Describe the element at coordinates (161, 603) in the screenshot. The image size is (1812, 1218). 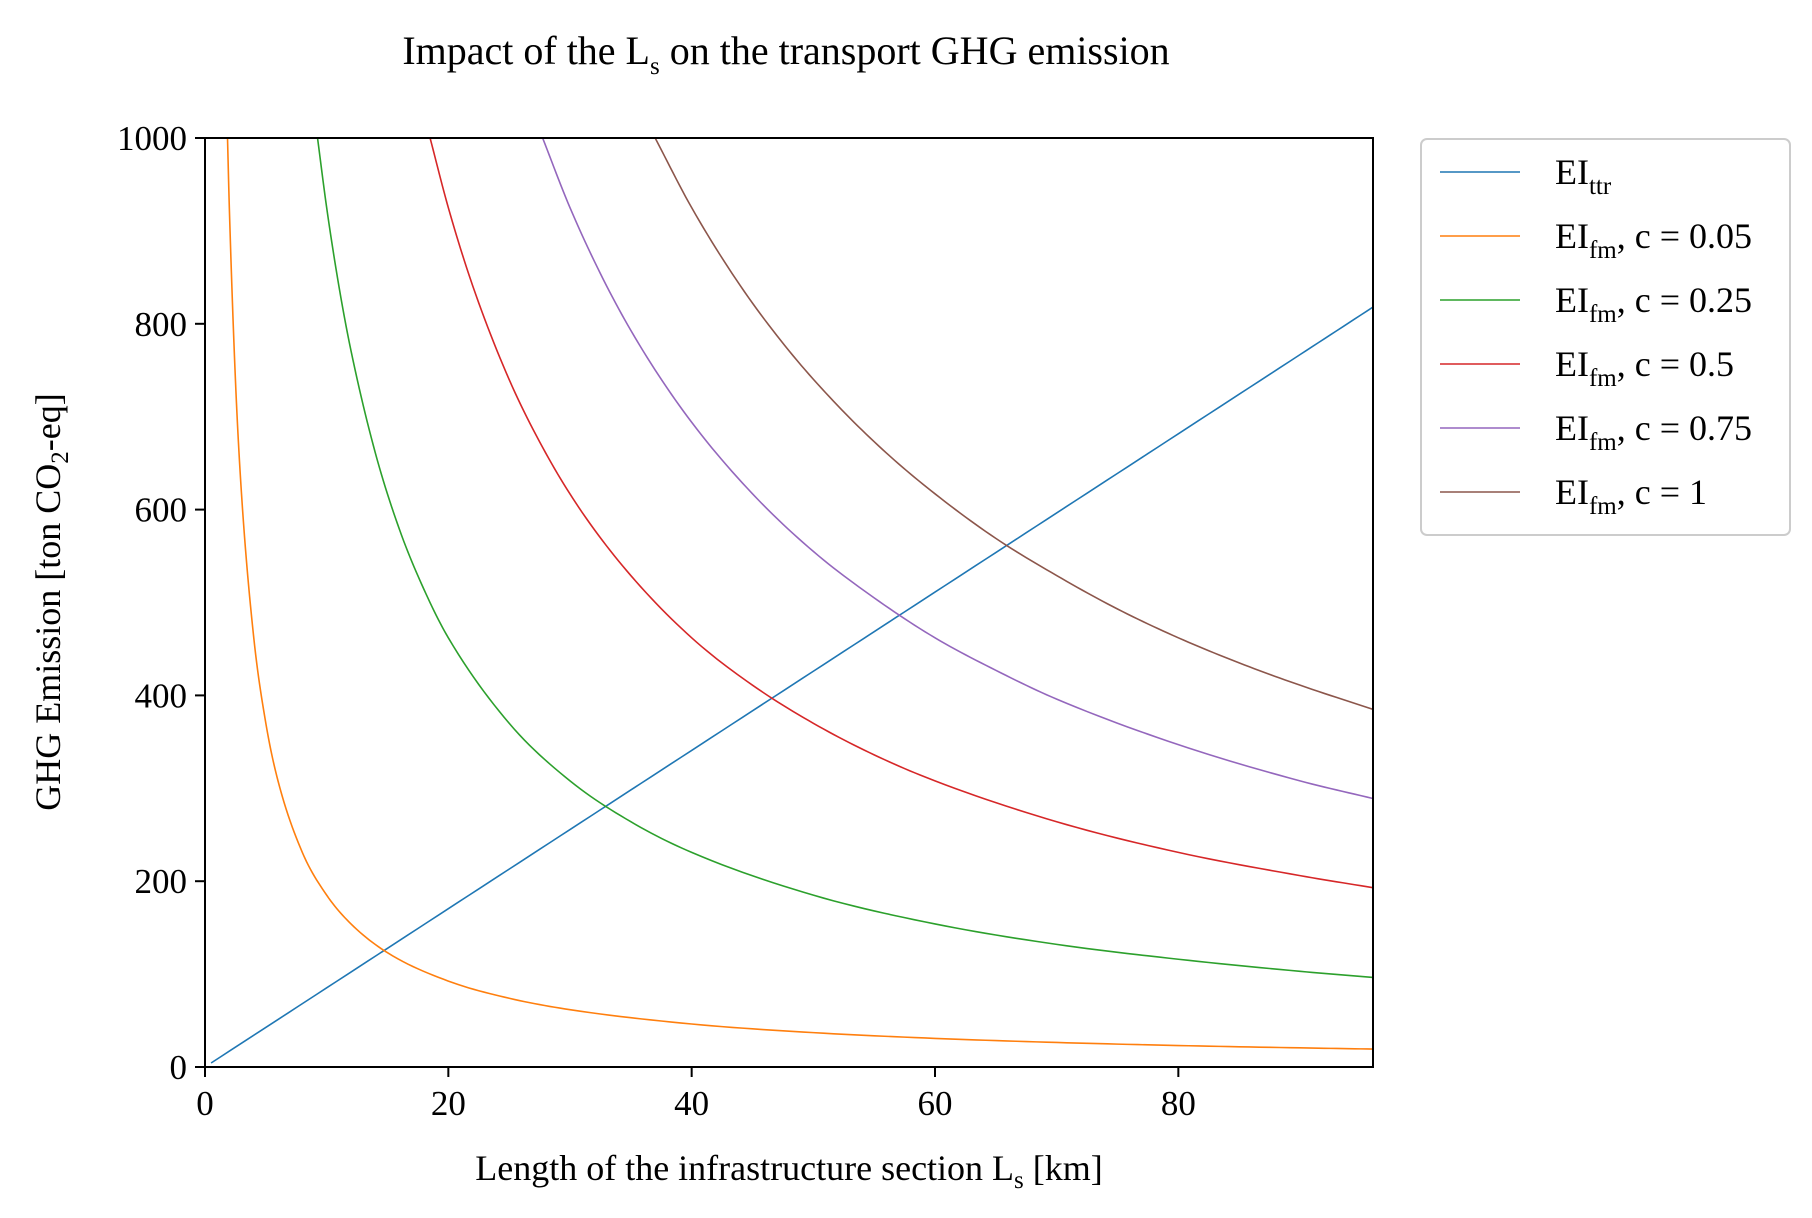
I see `y-axis: 0 200 400 600 800 1000` at that location.